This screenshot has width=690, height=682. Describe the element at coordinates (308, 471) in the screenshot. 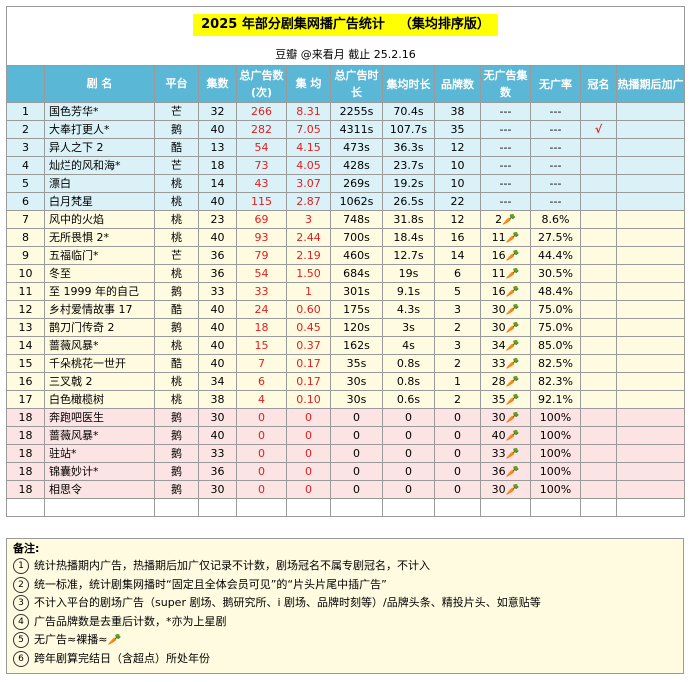

I see `cell-avg-text: 0` at that location.